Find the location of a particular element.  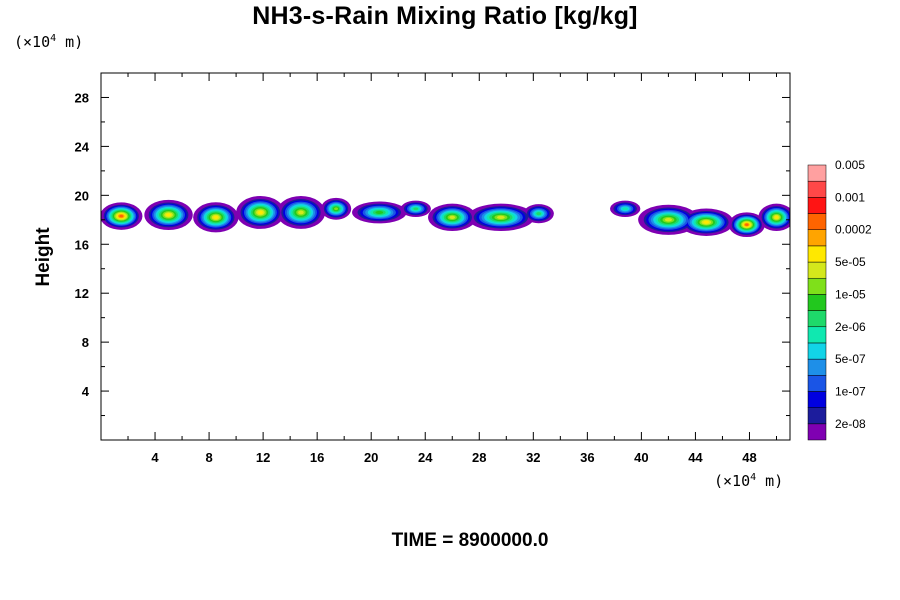

y-tick-label: 20 is located at coordinates (82, 195).